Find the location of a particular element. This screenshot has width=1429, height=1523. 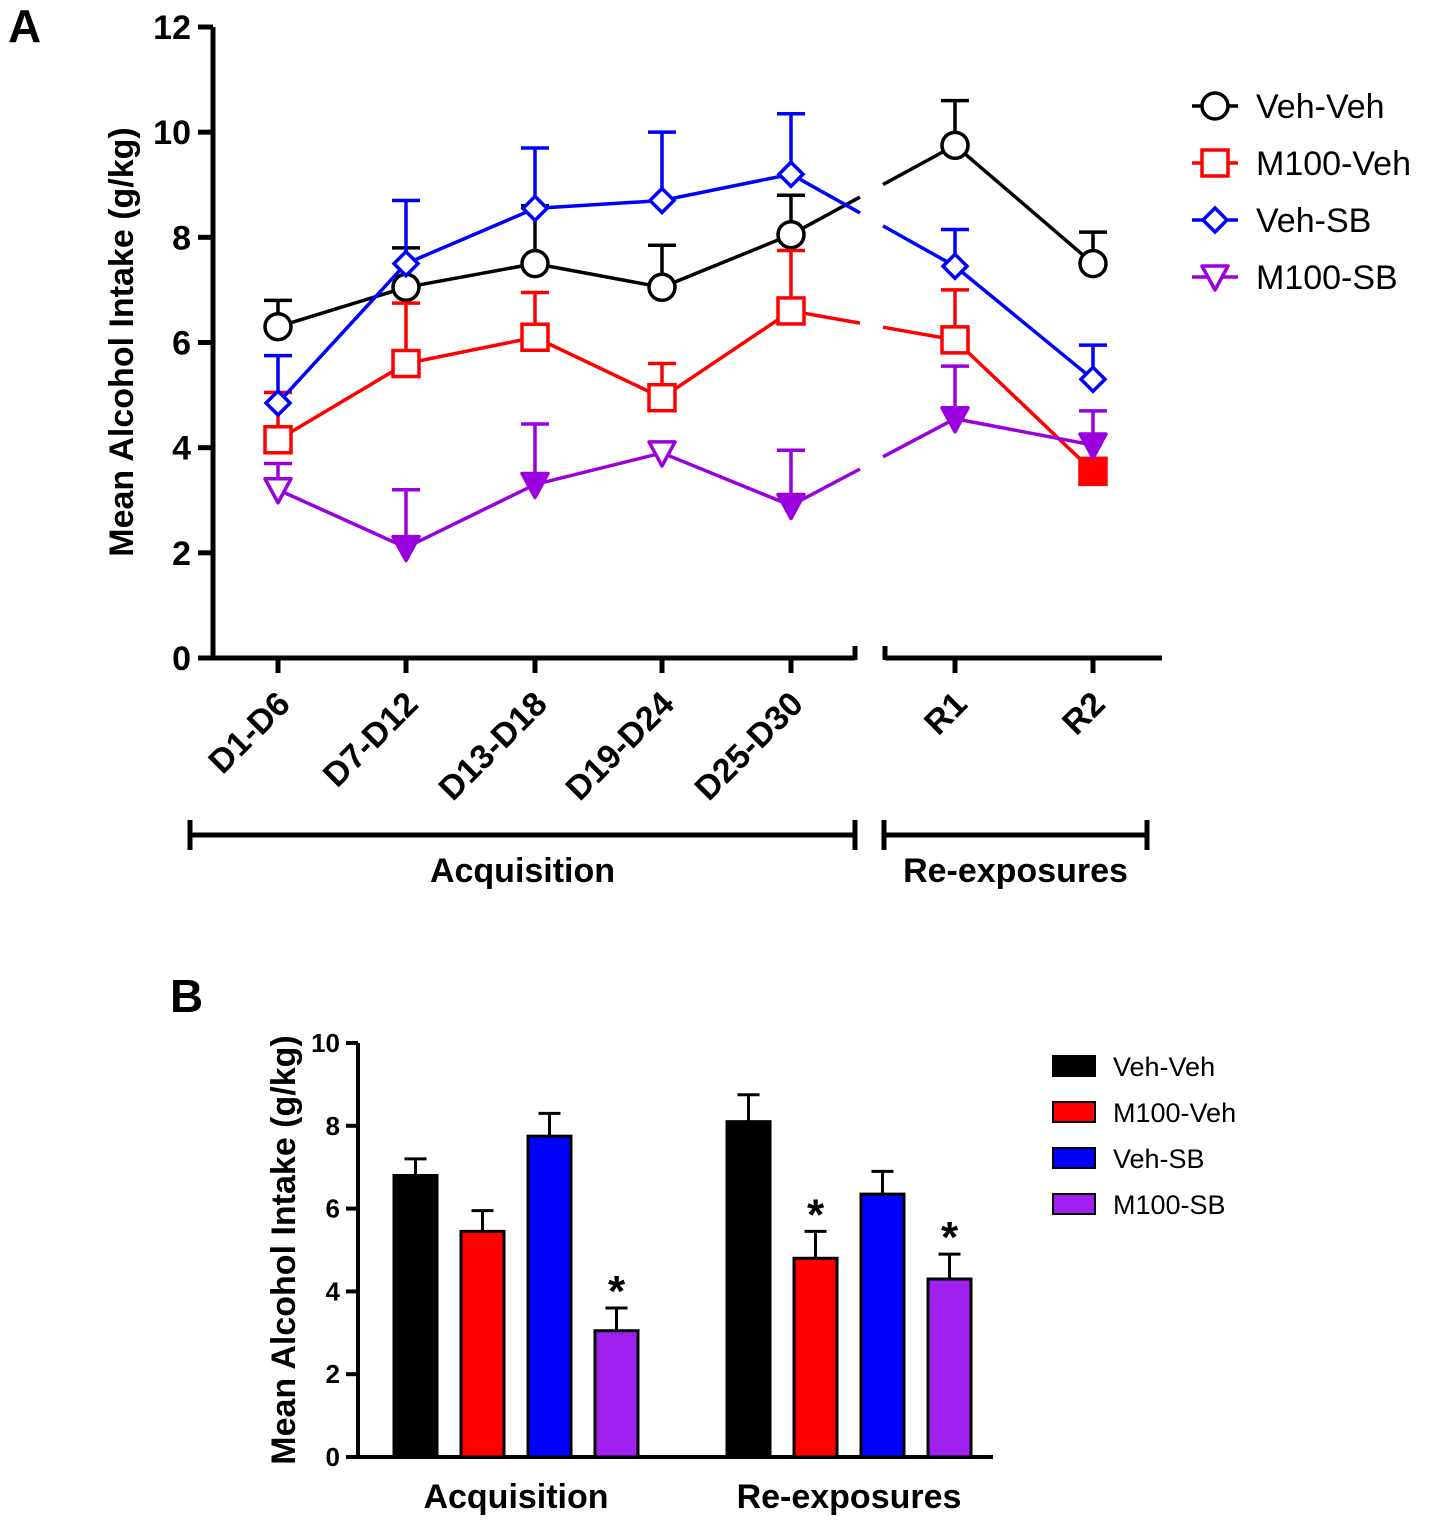

data-point-m100-sb-d1-d6 is located at coordinates (278, 490).